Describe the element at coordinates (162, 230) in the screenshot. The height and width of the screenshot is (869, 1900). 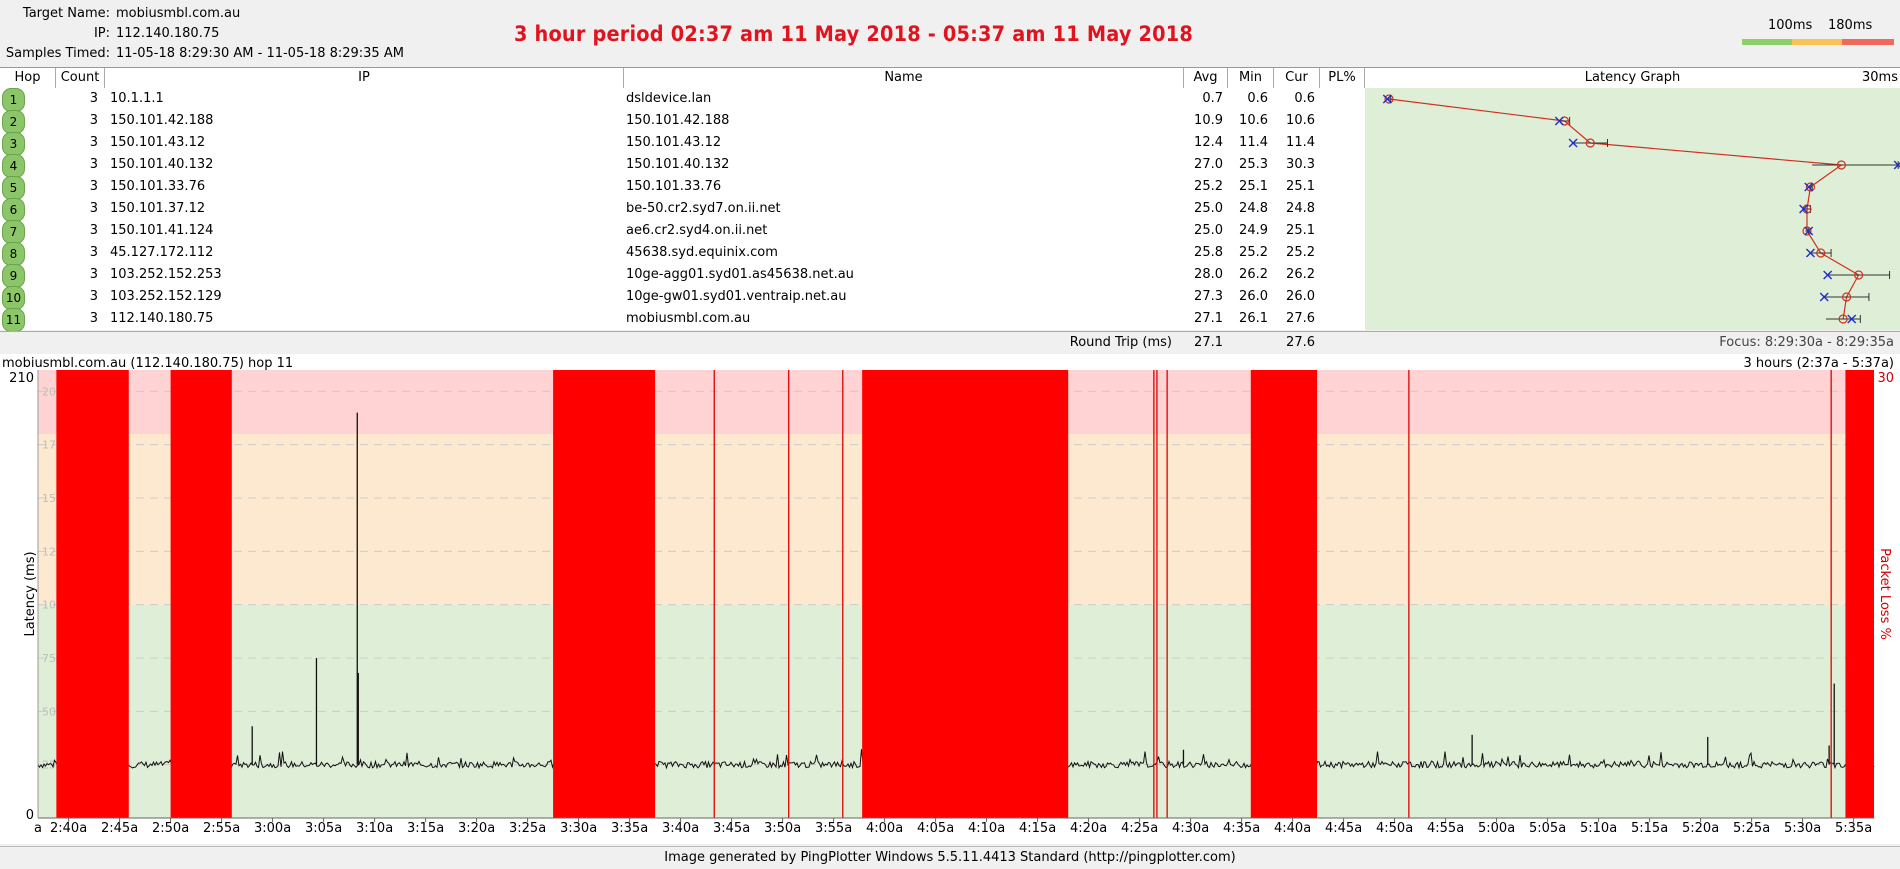
I see `cell-ip: 150.101.41.124` at that location.